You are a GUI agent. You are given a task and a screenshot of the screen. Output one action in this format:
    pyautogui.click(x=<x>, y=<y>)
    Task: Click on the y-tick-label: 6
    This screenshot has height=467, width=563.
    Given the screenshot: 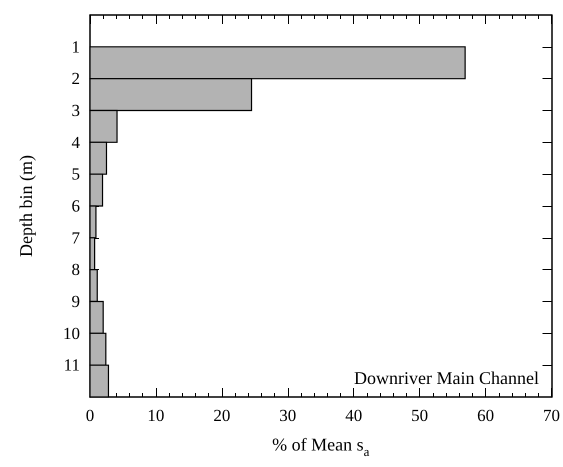 What is the action you would take?
    pyautogui.click(x=76, y=206)
    